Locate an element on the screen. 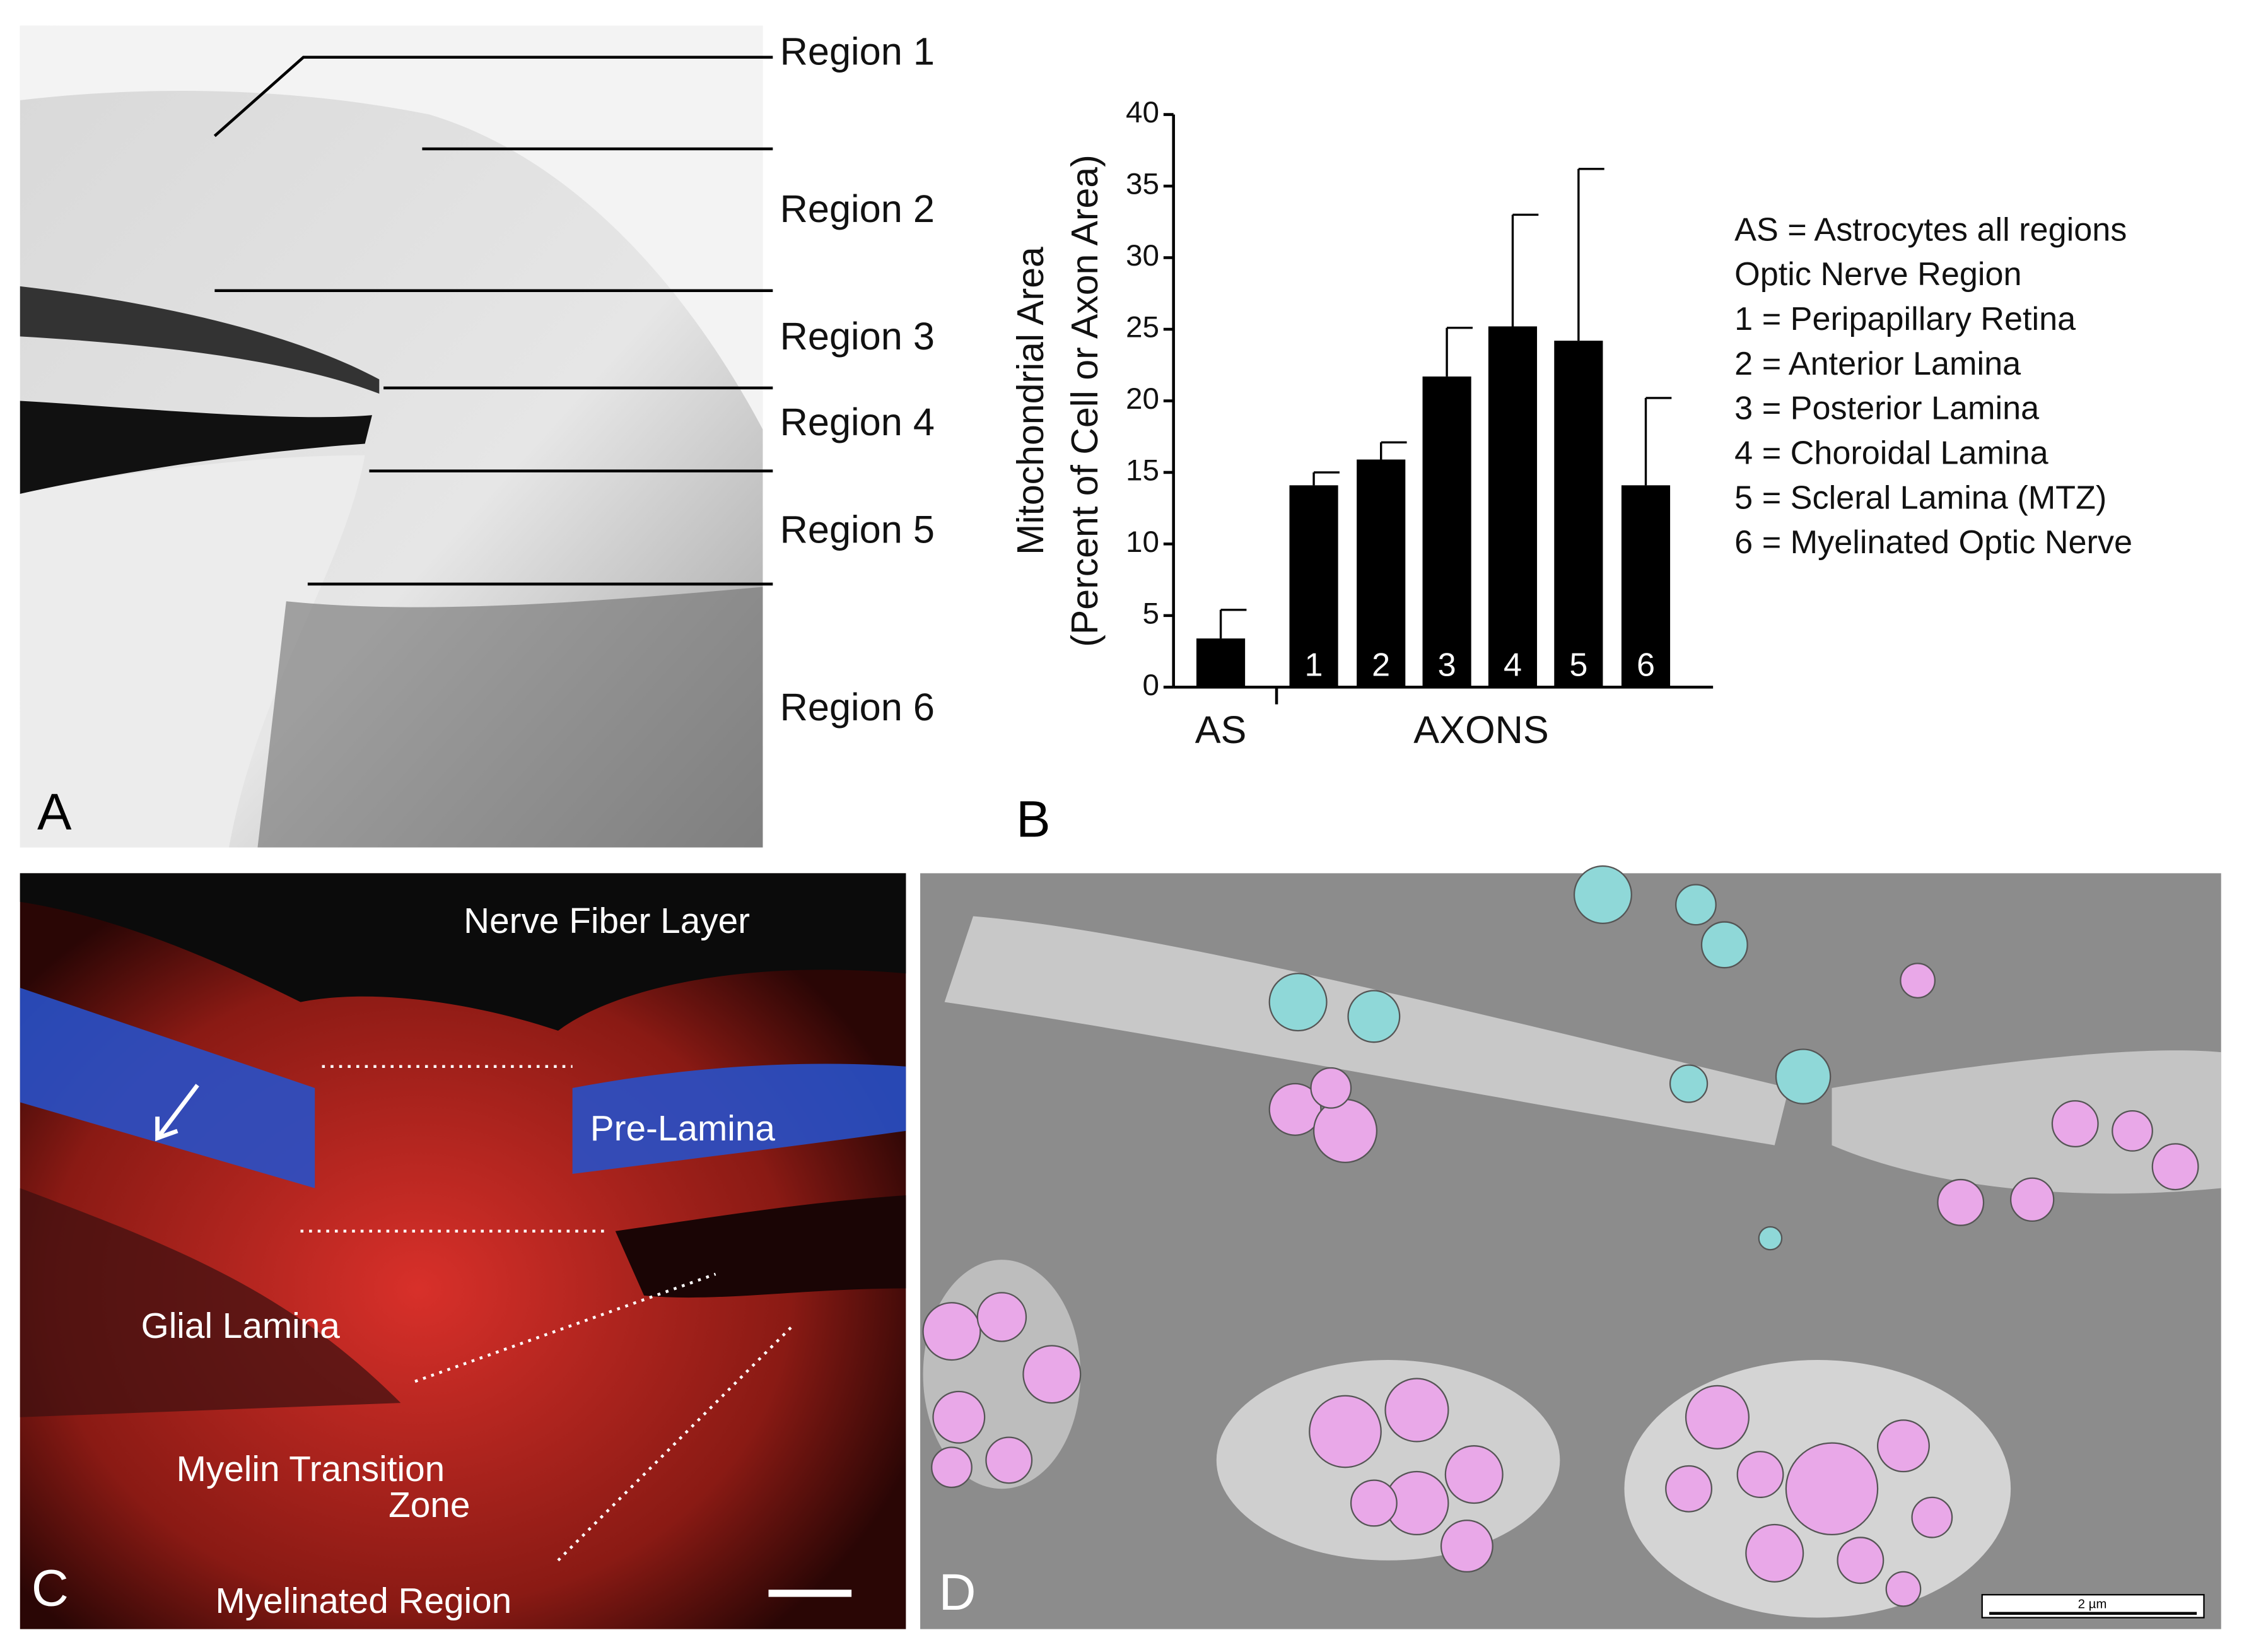 Image resolution: width=2244 pixels, height=1652 pixels. y-axis-title: (Percent of Cell or Axon Area) is located at coordinates (1085, 401).